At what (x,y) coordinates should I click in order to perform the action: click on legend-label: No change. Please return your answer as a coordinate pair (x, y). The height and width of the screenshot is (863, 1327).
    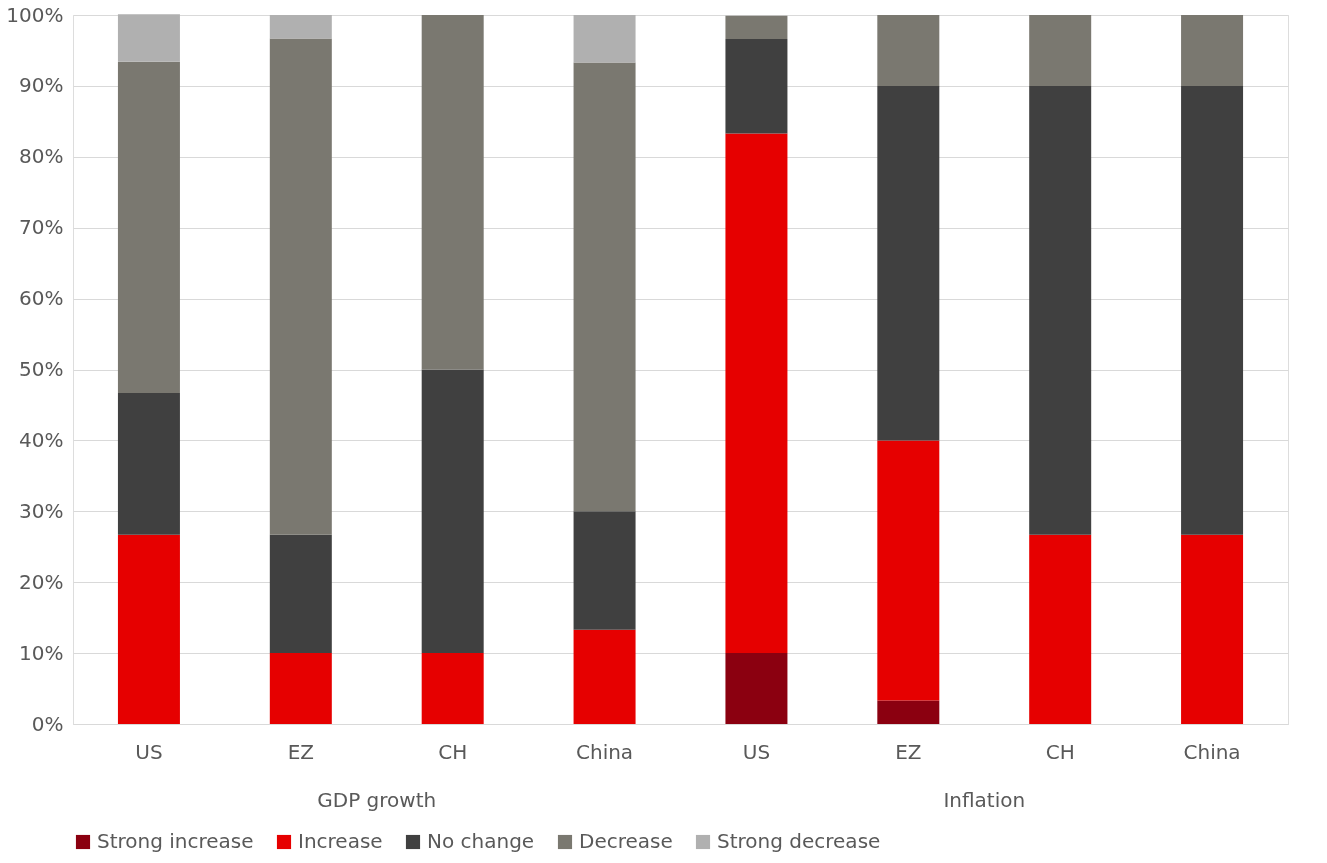
    Looking at the image, I should click on (481, 841).